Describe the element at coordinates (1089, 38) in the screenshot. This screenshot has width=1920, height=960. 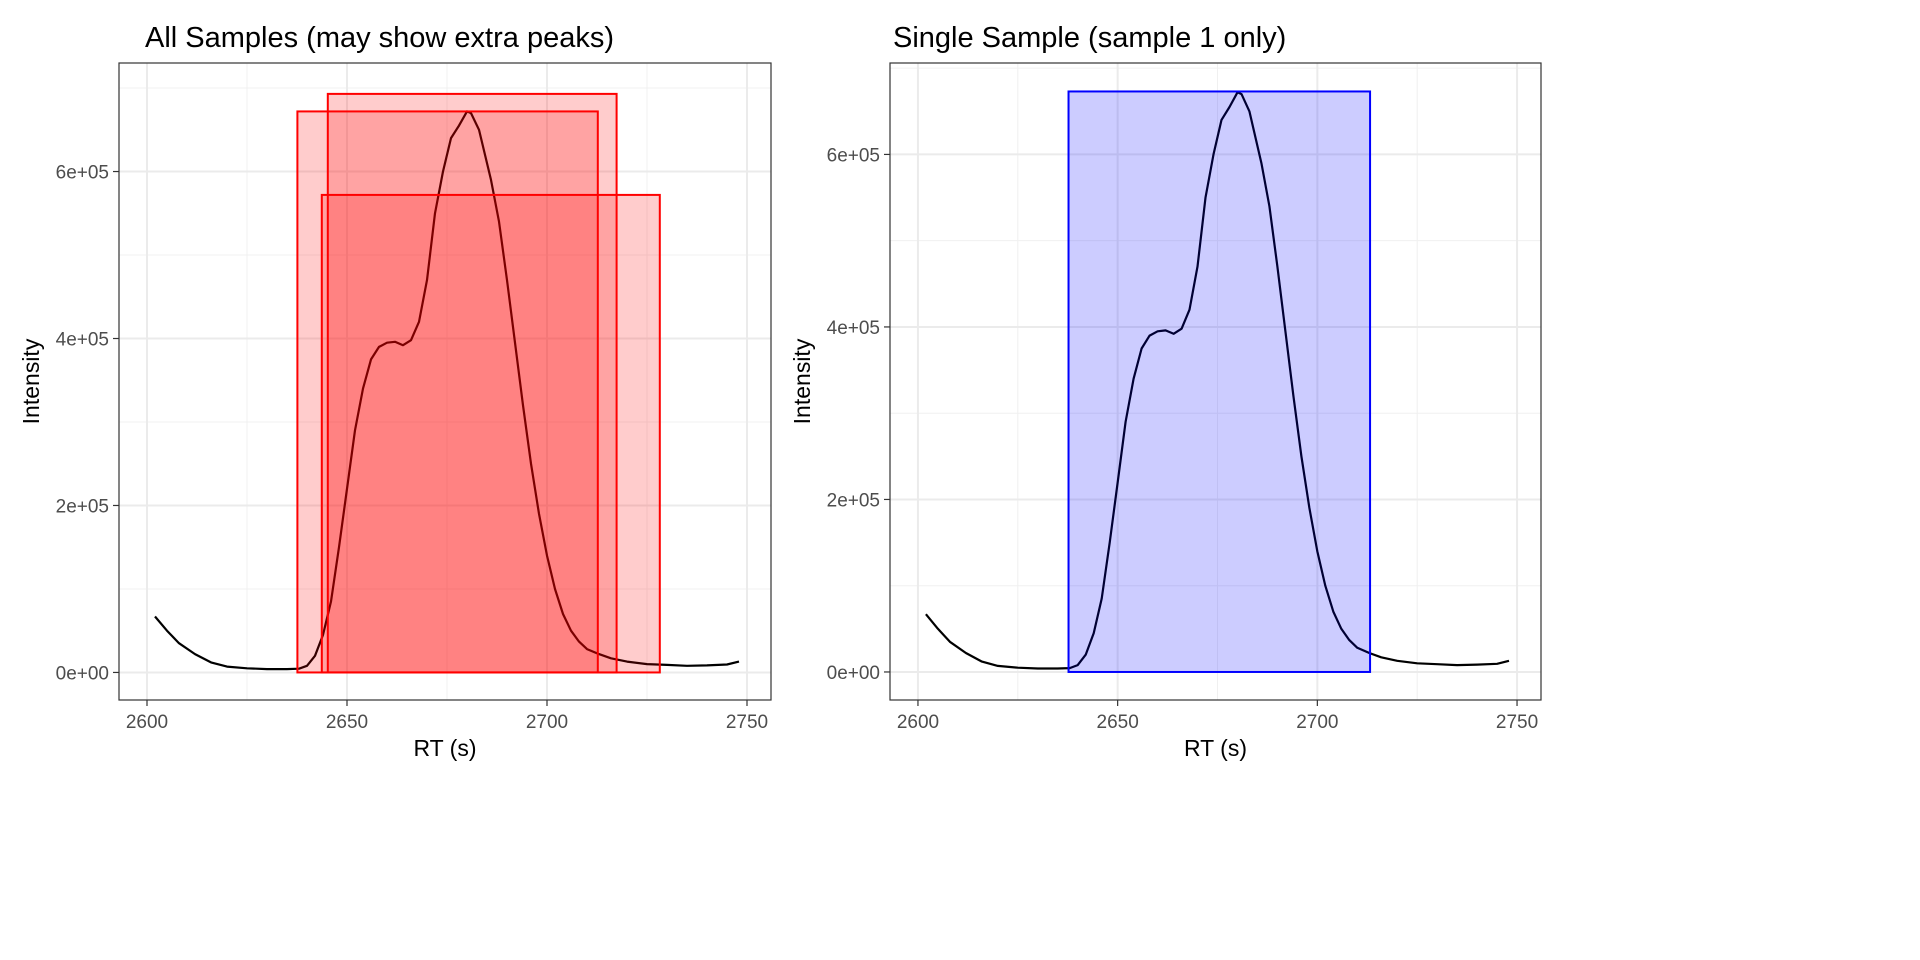
I see `chart-title: Single Sample (sample 1 only)` at that location.